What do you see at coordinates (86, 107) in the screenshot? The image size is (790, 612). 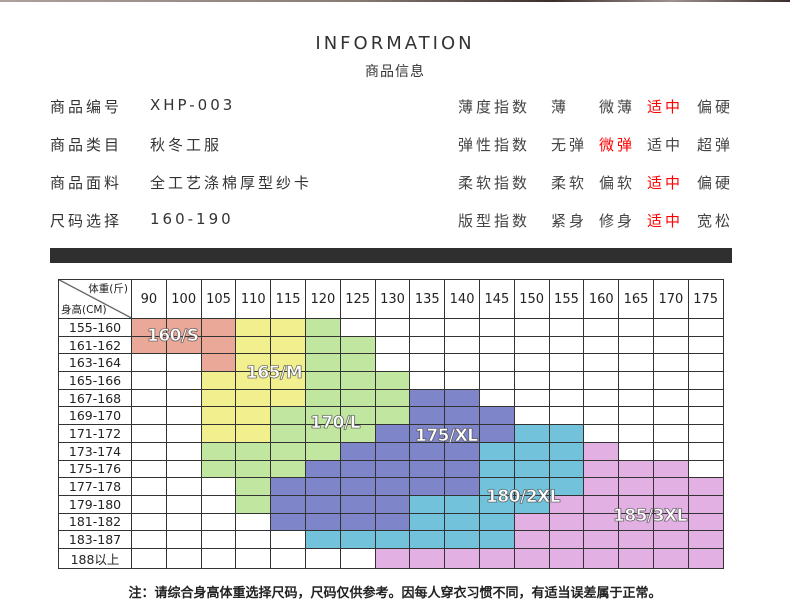 I see `detail-label: 商品编号` at bounding box center [86, 107].